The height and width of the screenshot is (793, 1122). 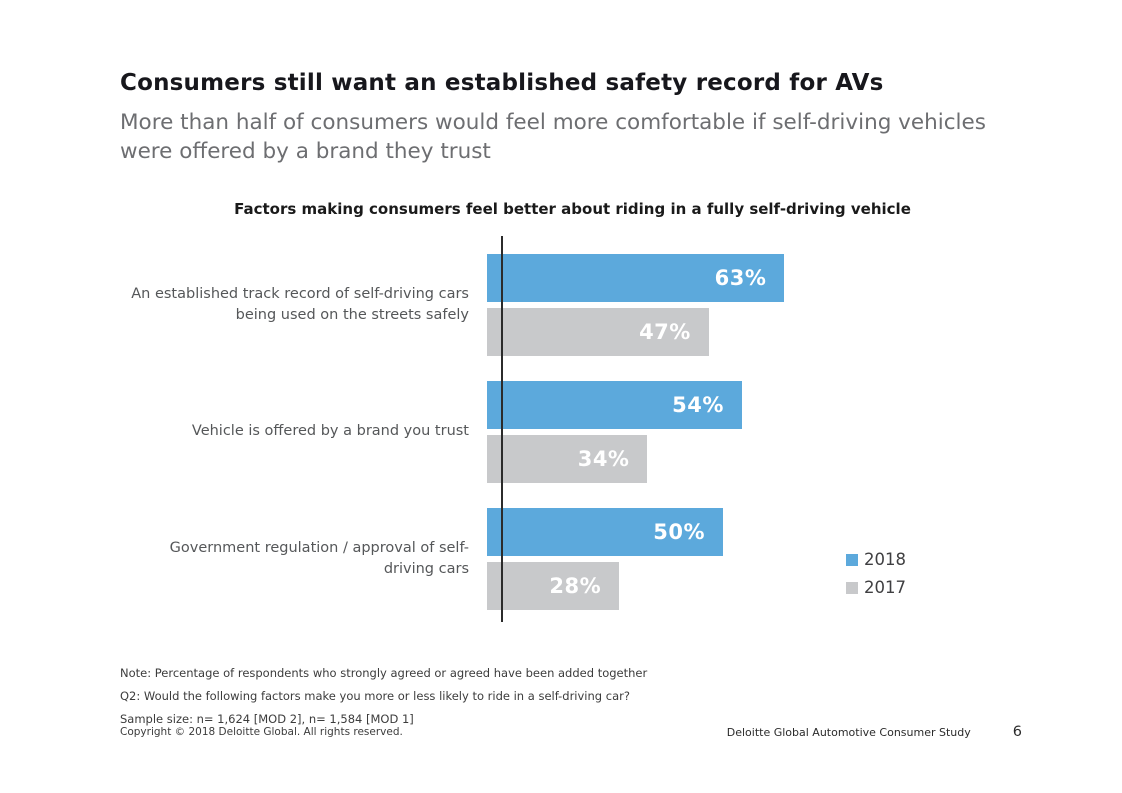 I want to click on legend-label: 2018, so click(x=885, y=559).